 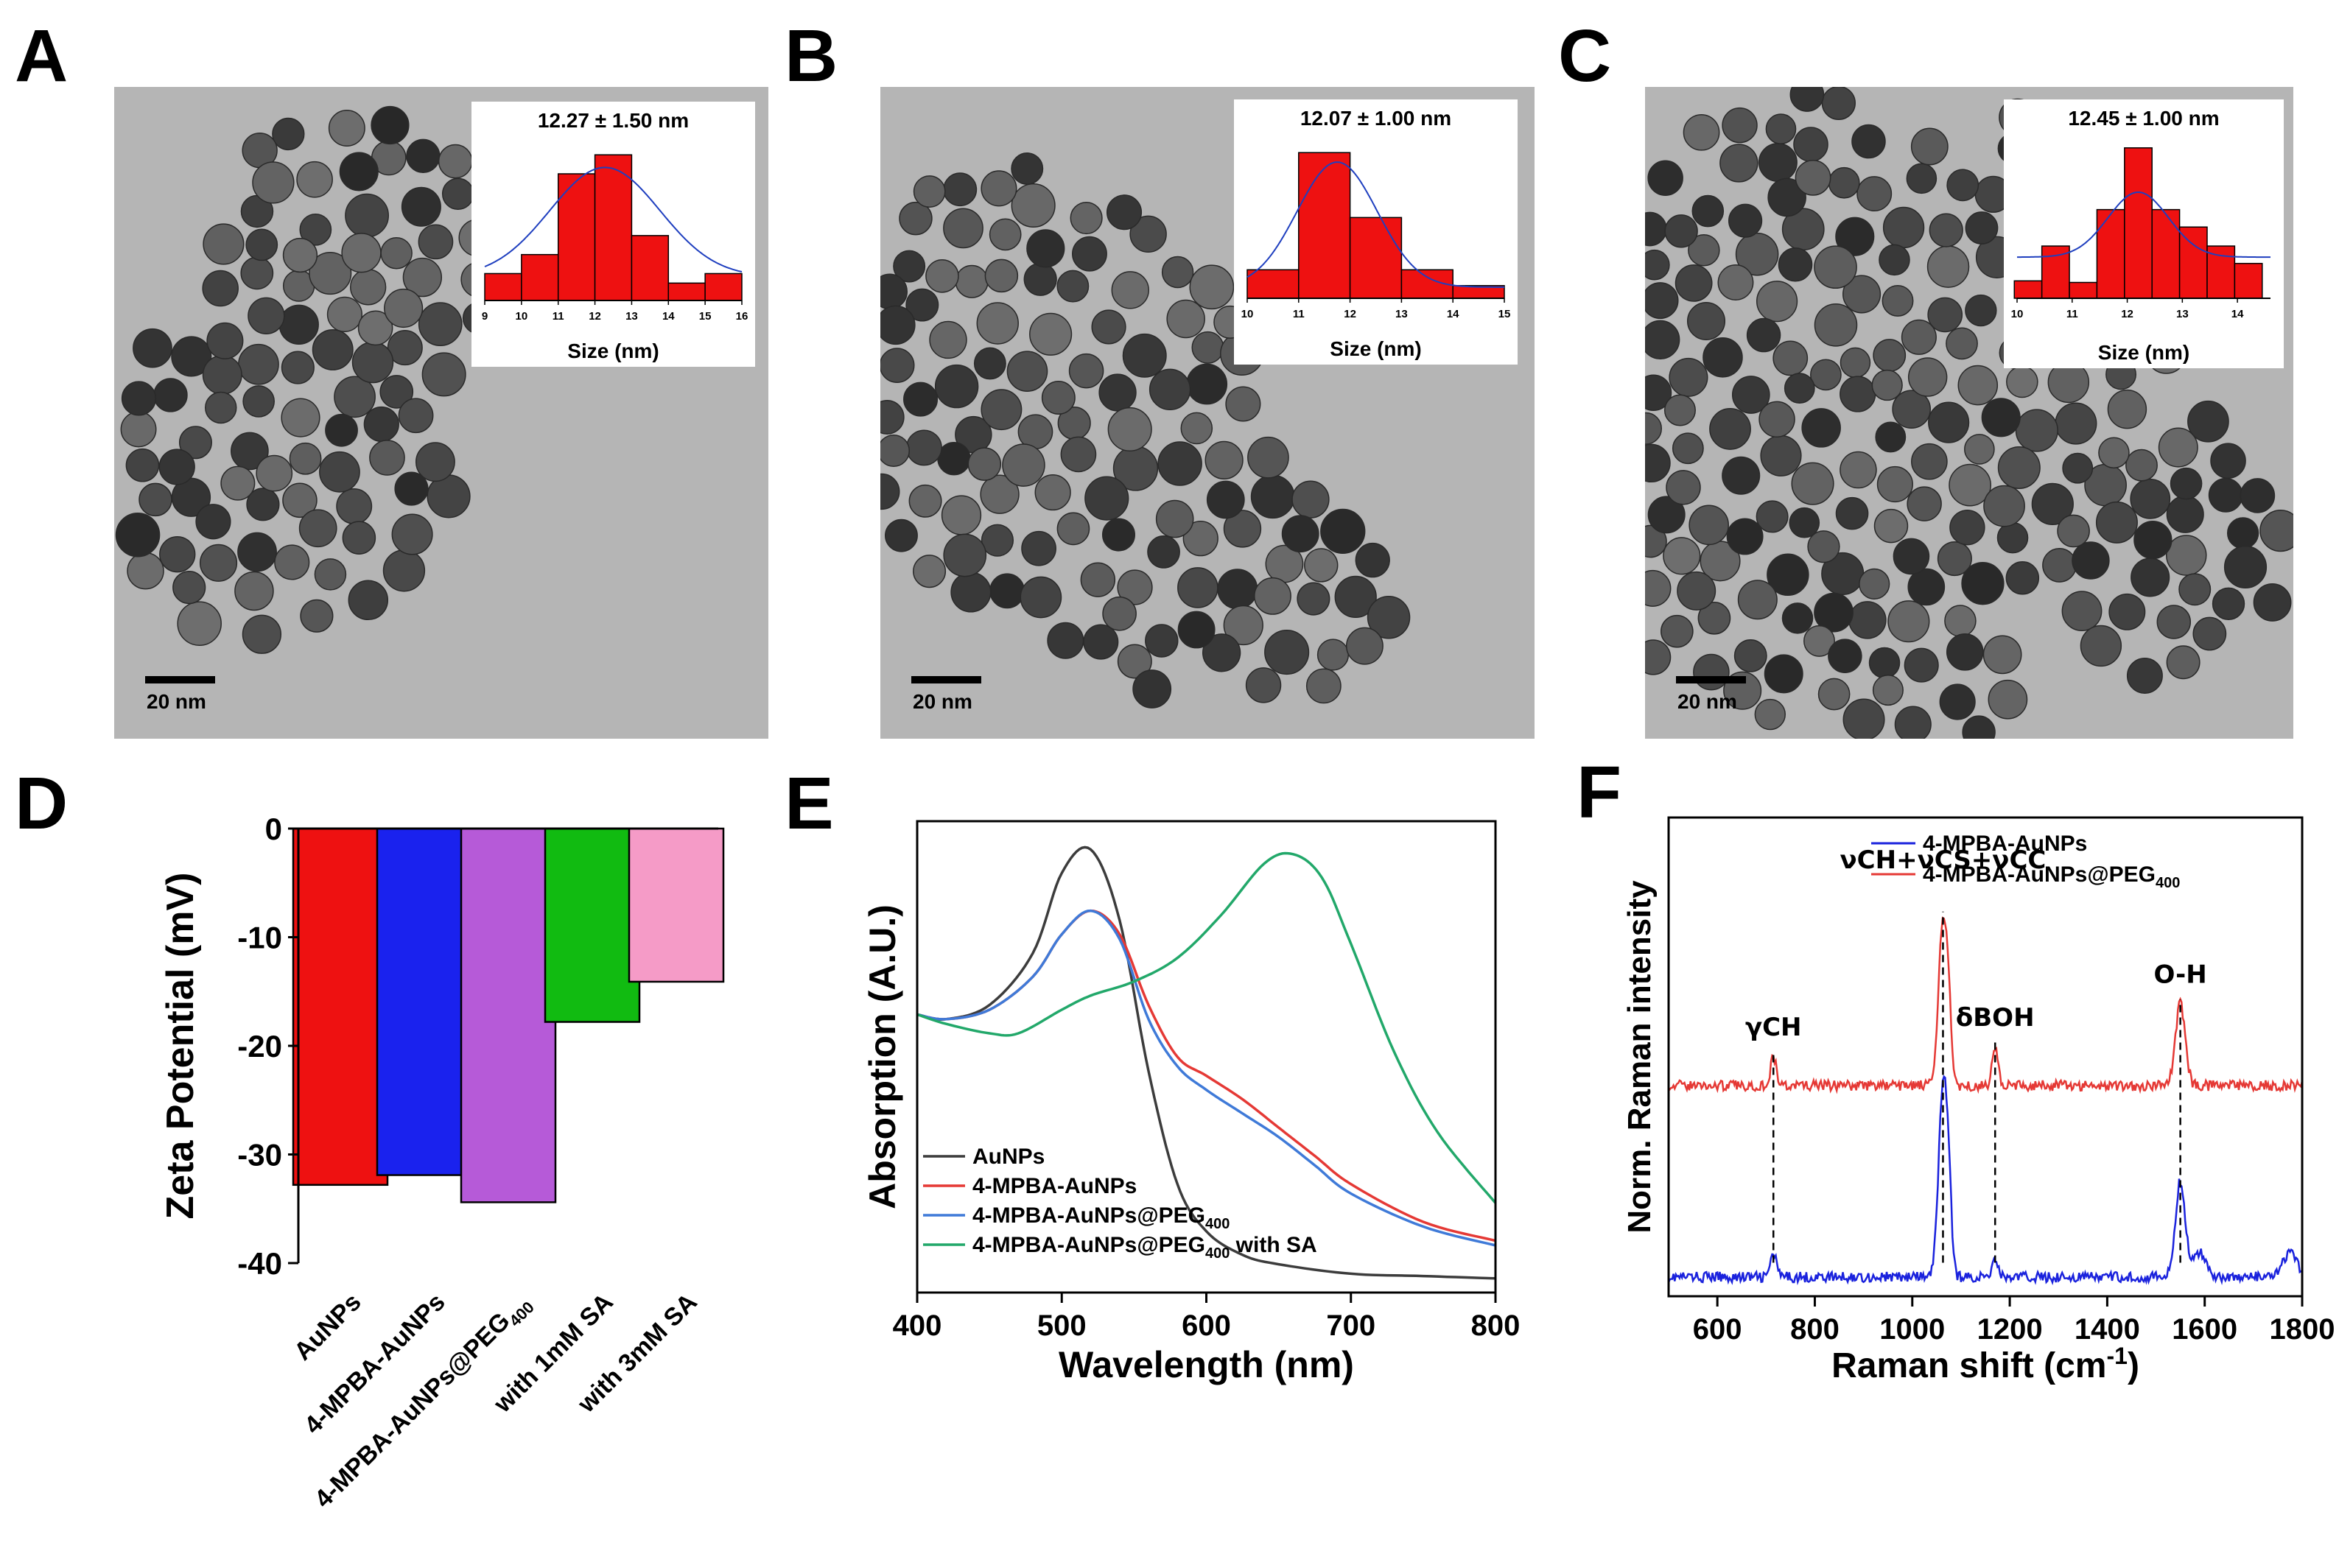 I want to click on gaussian-fit-curve, so click(x=1375, y=224).